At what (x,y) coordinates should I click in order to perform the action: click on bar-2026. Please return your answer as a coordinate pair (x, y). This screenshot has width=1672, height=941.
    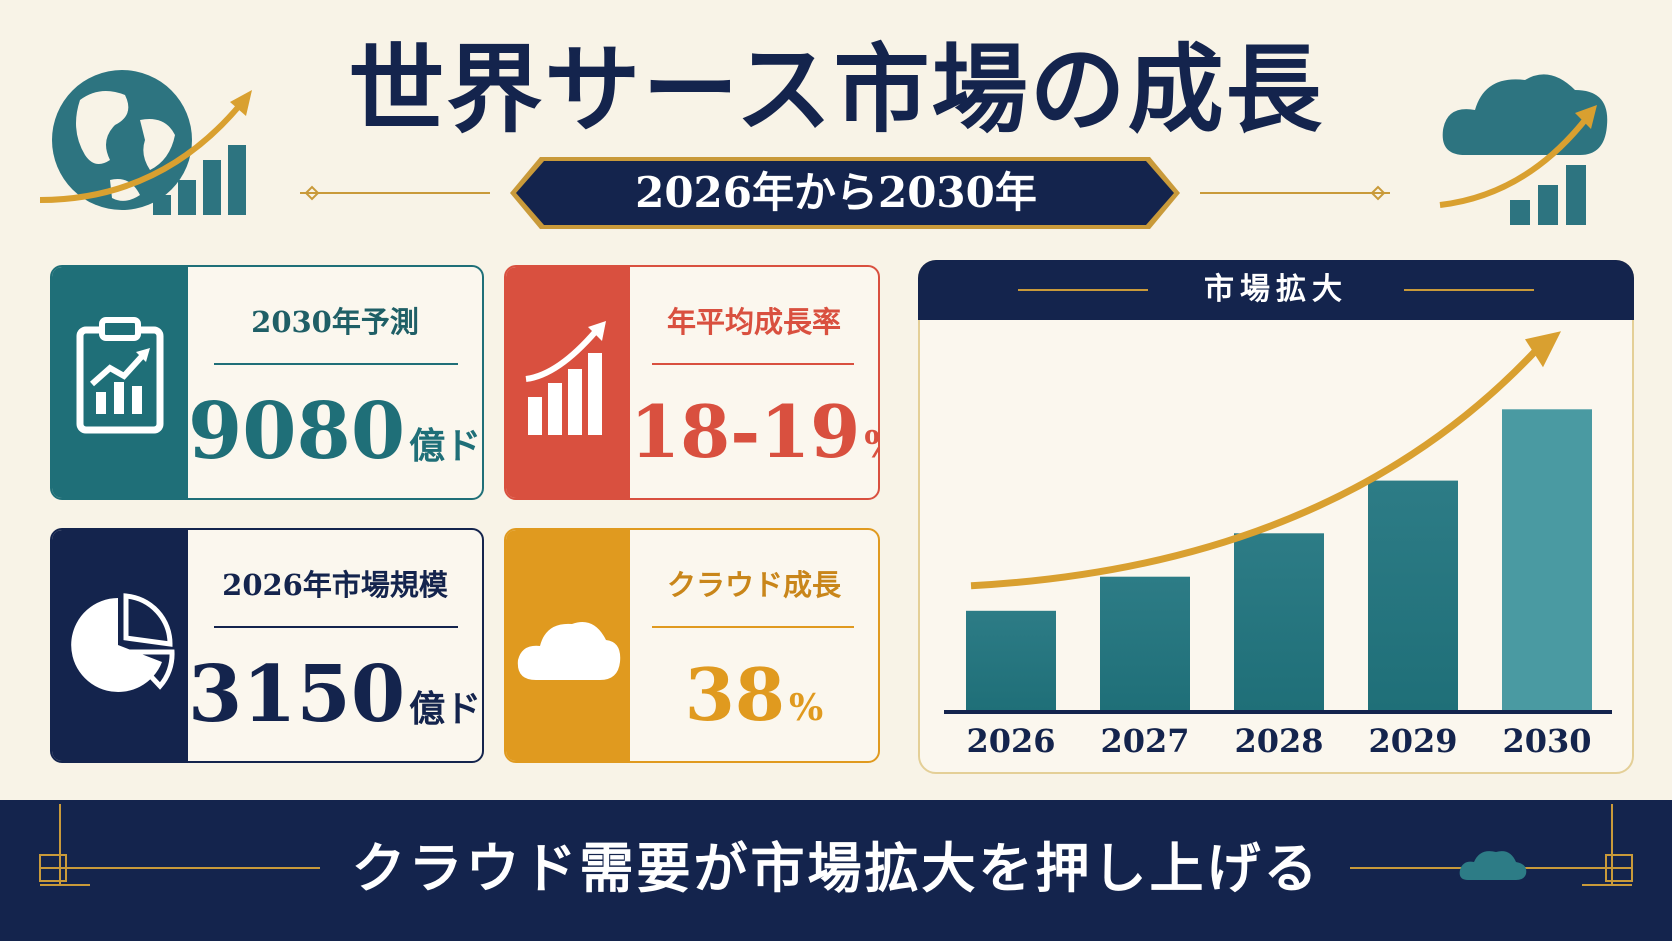
    Looking at the image, I should click on (1011, 660).